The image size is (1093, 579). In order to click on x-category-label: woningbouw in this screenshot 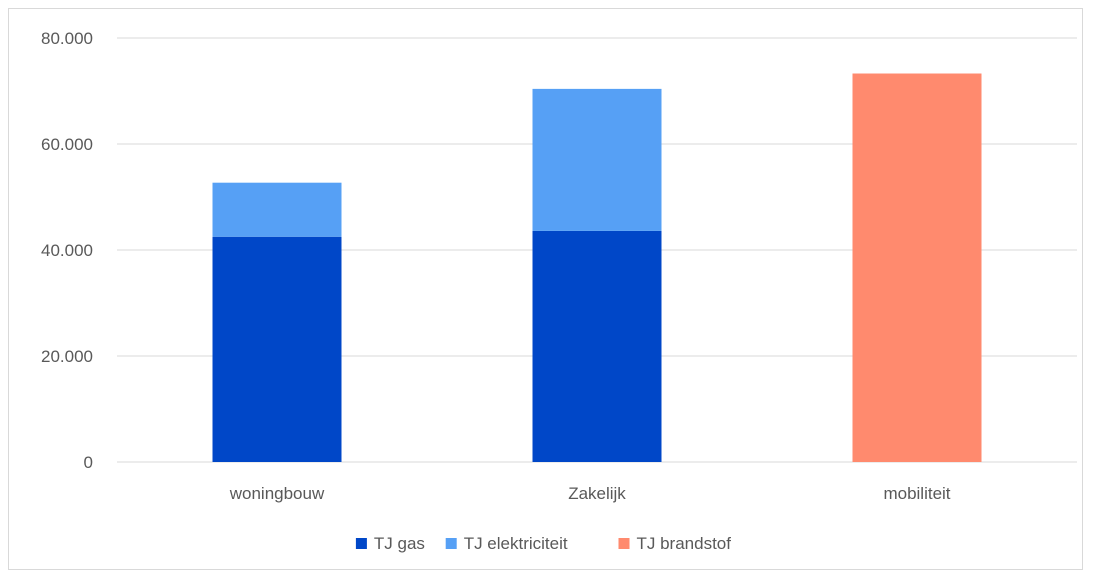, I will do `click(277, 493)`.